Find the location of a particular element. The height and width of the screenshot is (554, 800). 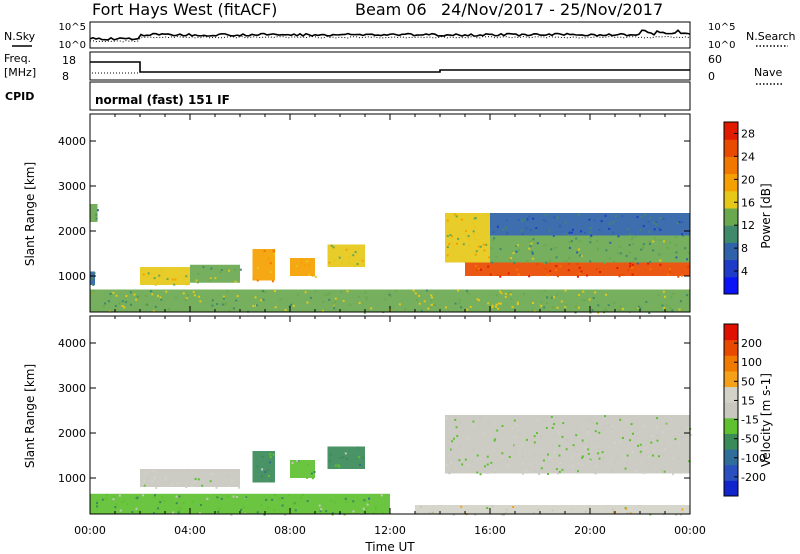

power-ylabel: Slant Range [km] is located at coordinates (30, 214).